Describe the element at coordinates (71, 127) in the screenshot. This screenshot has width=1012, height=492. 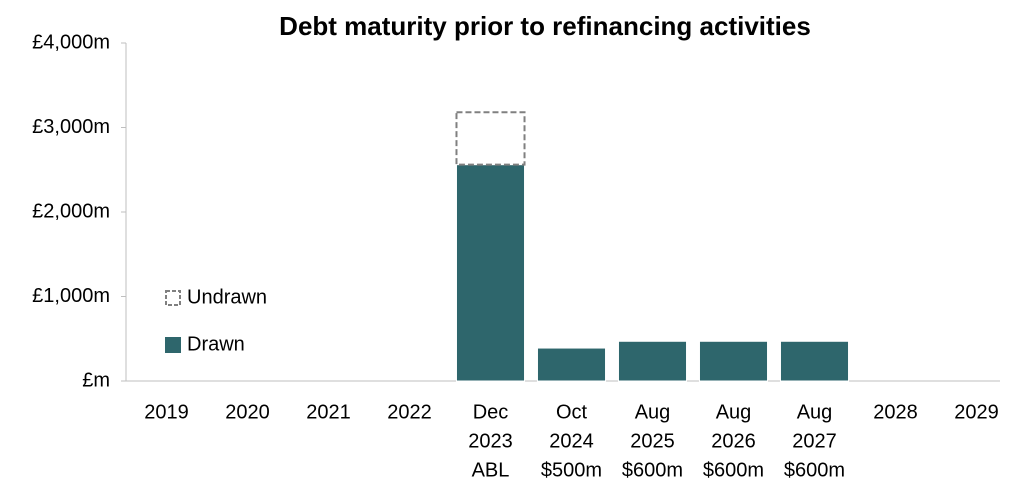
I see `y-tick-label: £3,000m` at that location.